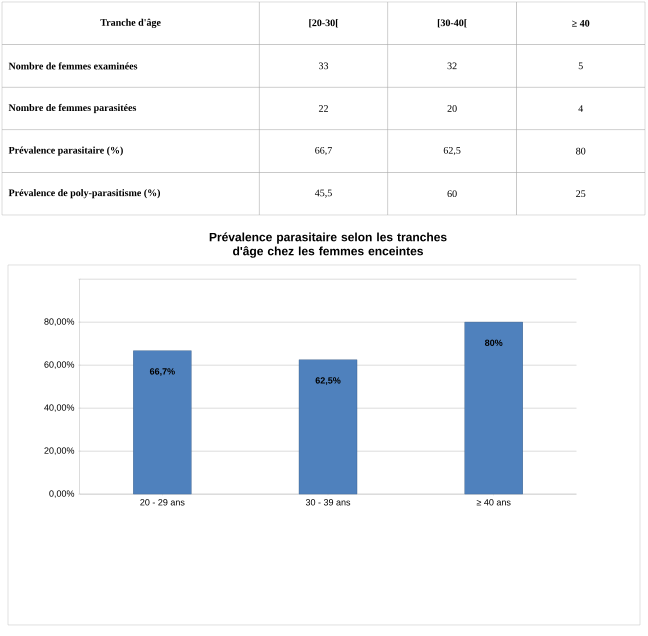 This screenshot has height=636, width=648. I want to click on y-tick-label: 20,00%, so click(59, 451).